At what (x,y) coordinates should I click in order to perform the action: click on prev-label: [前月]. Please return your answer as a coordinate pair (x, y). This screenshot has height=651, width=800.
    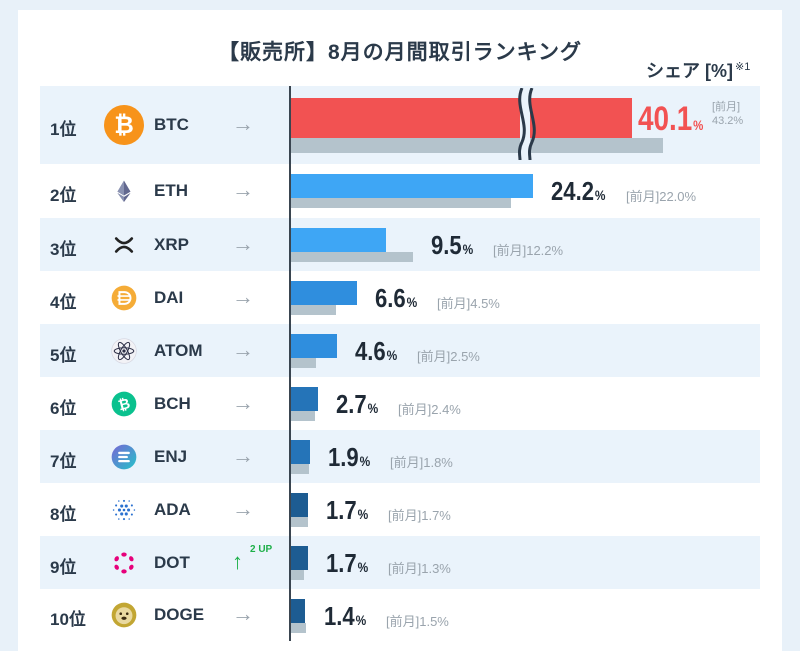
    Looking at the image, I should click on (726, 107).